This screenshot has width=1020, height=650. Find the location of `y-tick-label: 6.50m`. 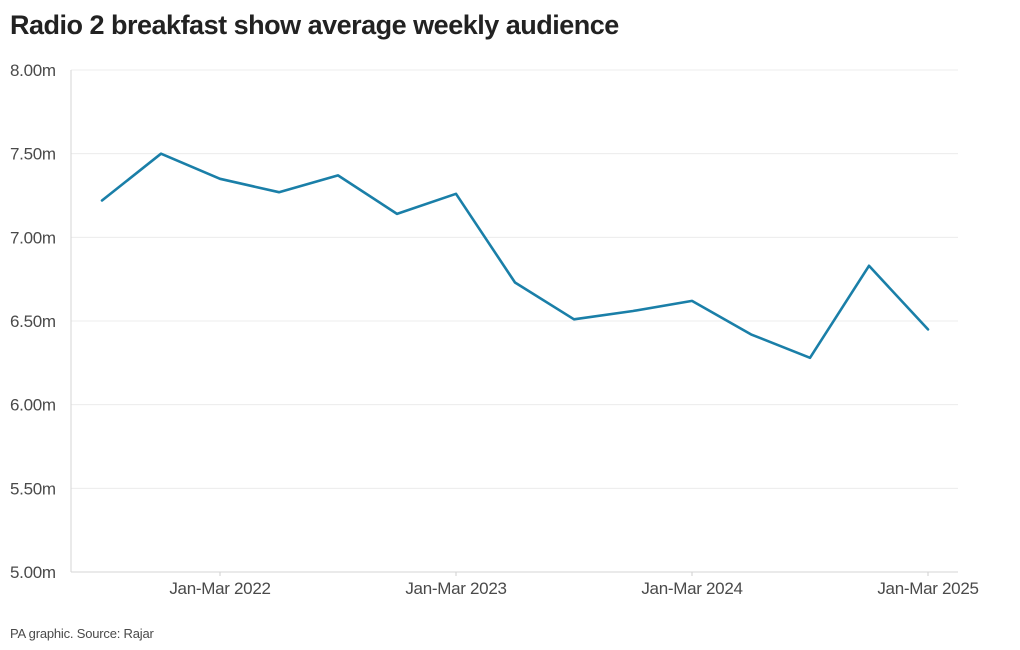

y-tick-label: 6.50m is located at coordinates (33, 321).